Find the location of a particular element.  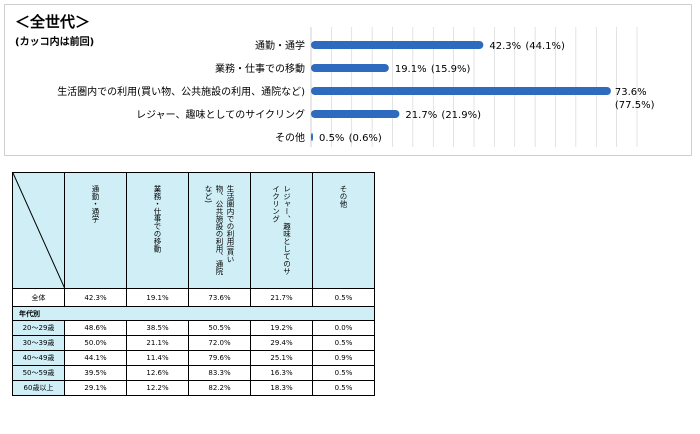

data-label: 21.7% is located at coordinates (421, 115).